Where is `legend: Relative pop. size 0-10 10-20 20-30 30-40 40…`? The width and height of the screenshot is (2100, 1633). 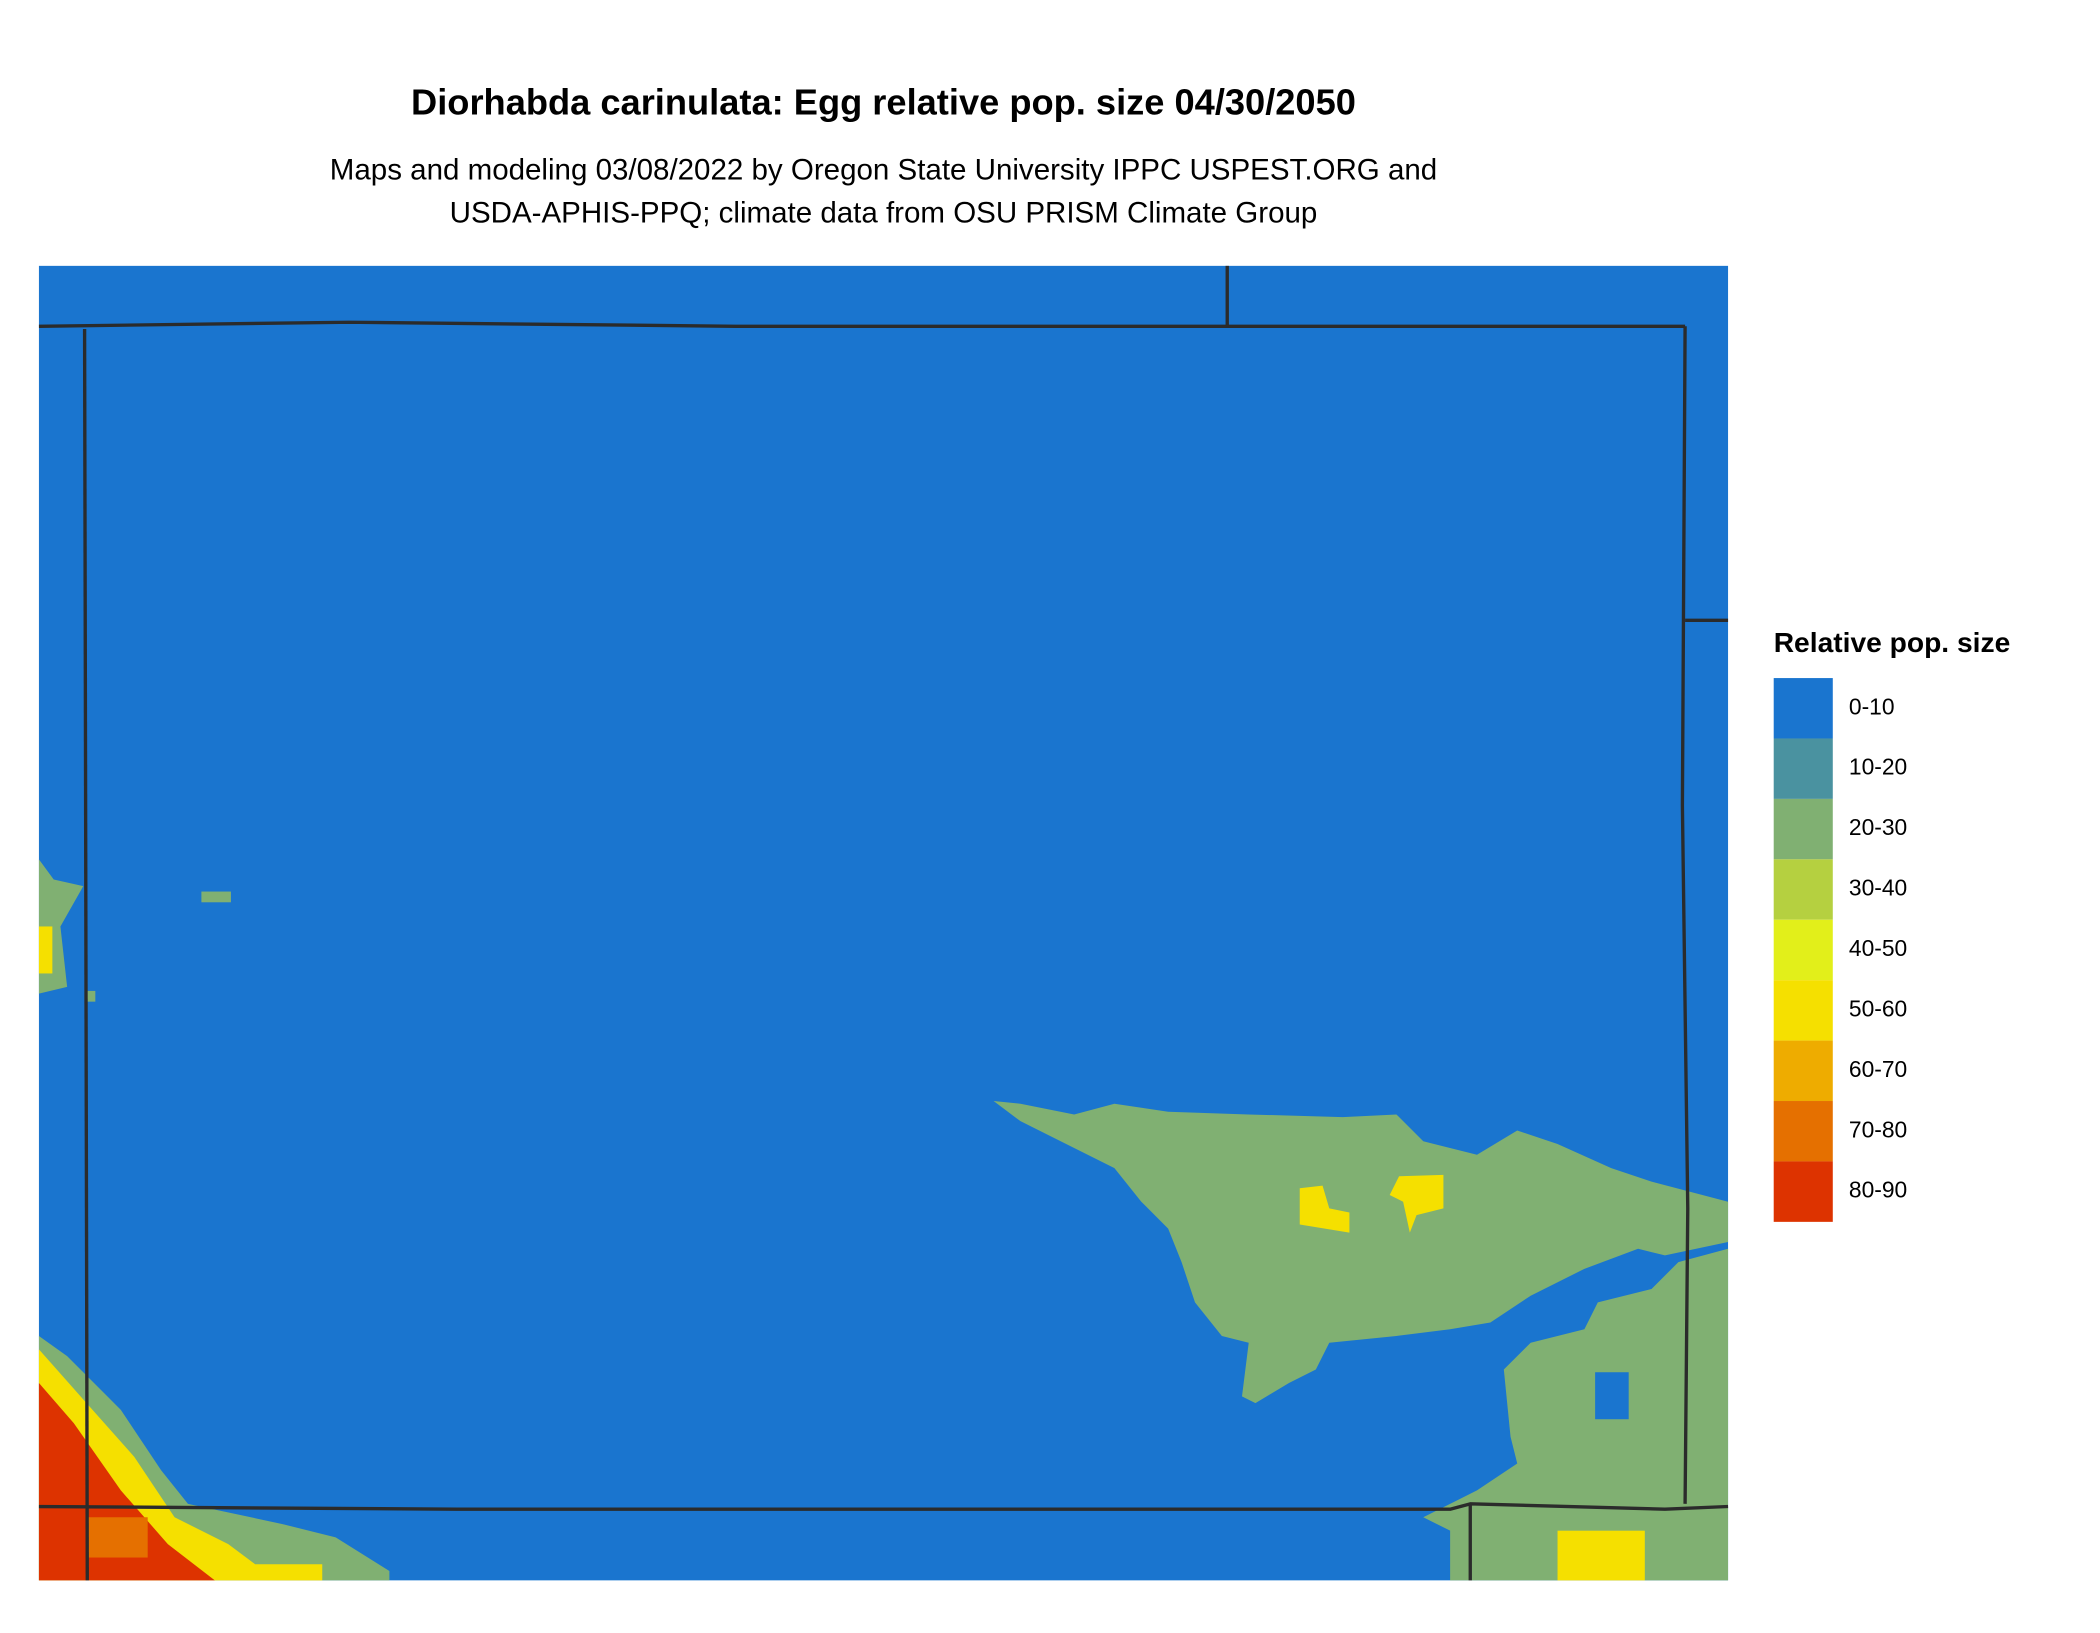 legend: Relative pop. size 0-10 10-20 20-30 30-40 40… is located at coordinates (1892, 924).